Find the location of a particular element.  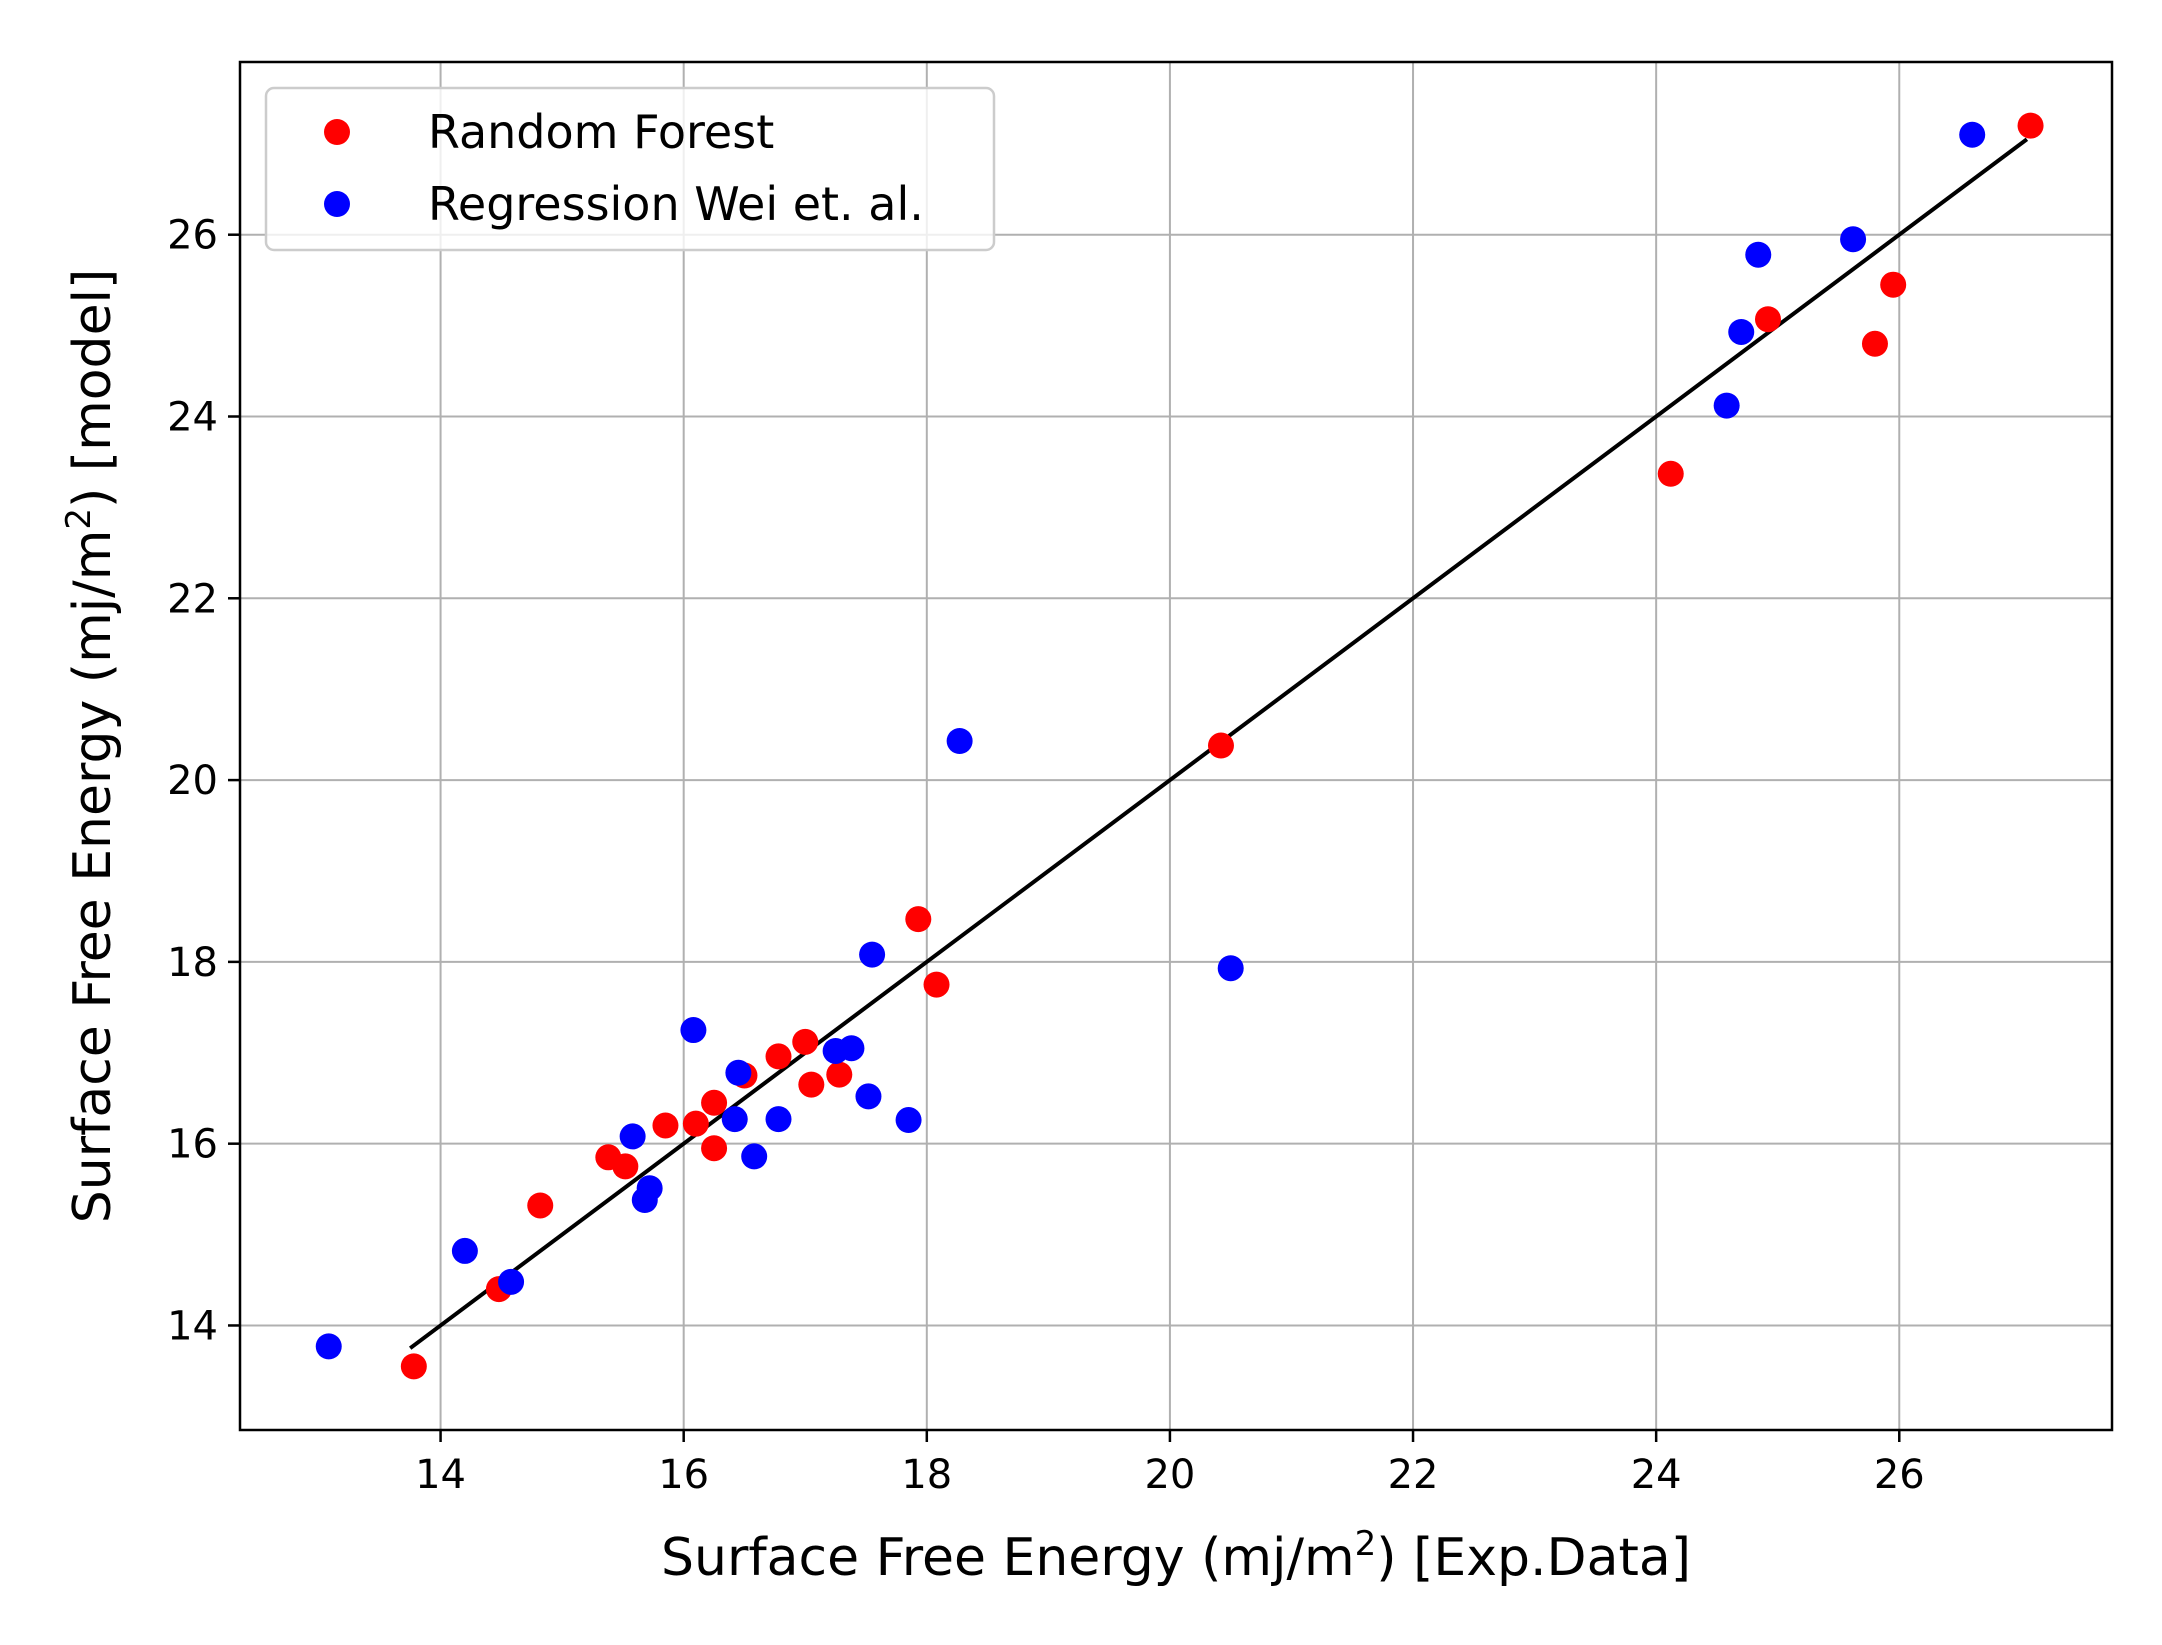

legend: Random Forest Regression Wei et. al. is located at coordinates (630, 169).